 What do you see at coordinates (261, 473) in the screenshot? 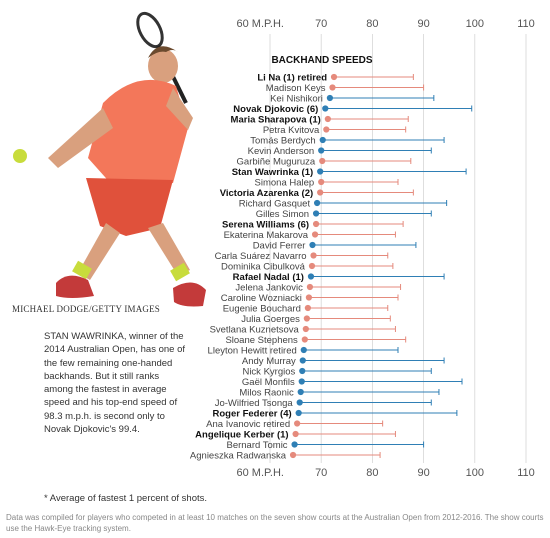
I see `x-tick-label-bottom: 60 M.P.H.` at bounding box center [261, 473].